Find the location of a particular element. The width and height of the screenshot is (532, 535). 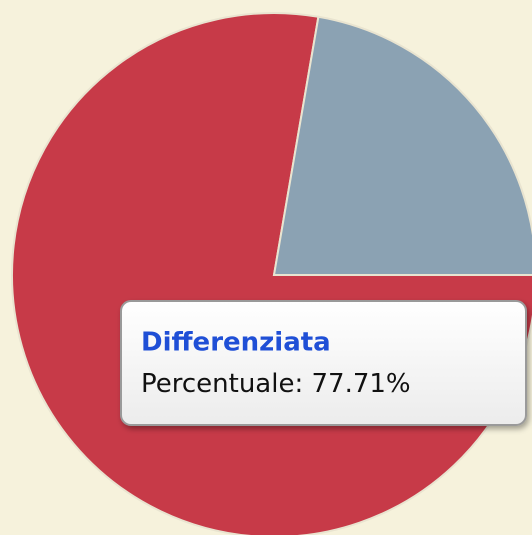

tooltip-value: 77.71% is located at coordinates (361, 384).